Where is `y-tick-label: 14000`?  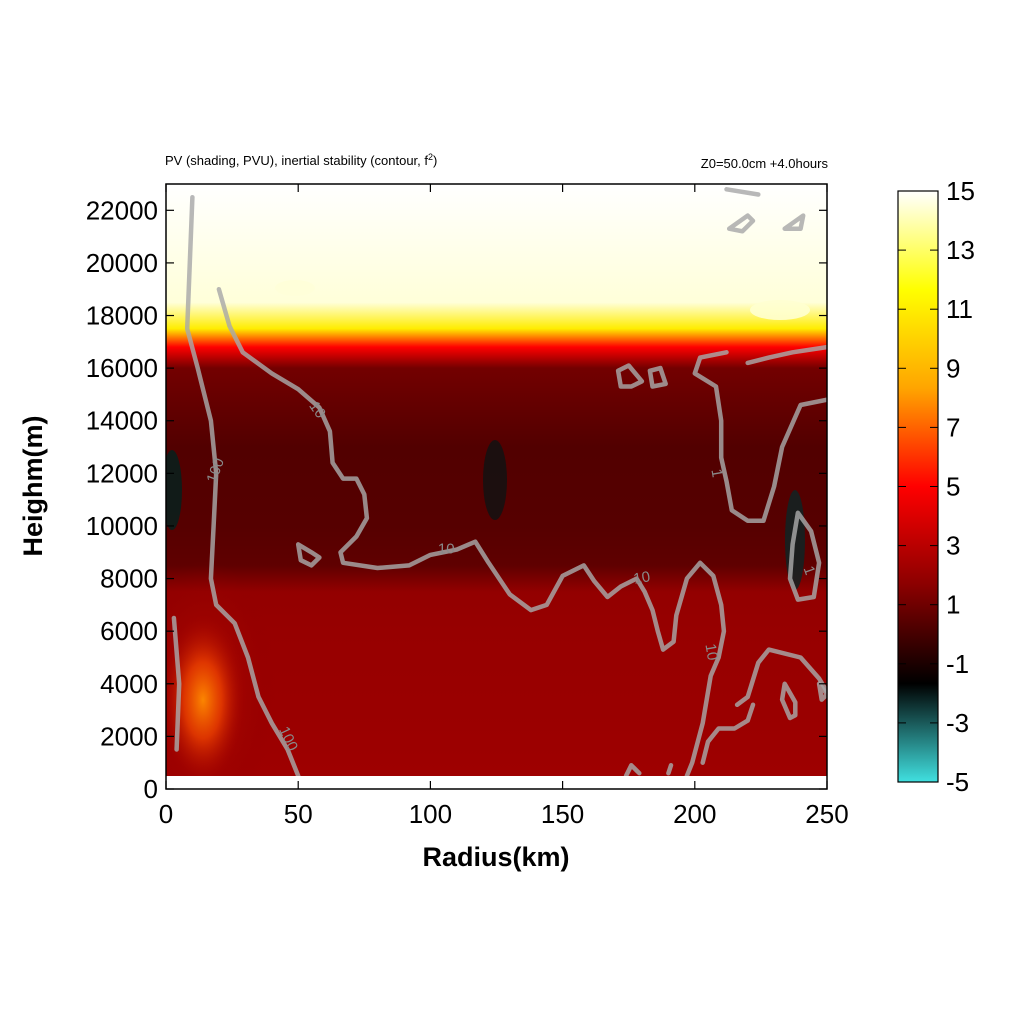 y-tick-label: 14000 is located at coordinates (122, 421).